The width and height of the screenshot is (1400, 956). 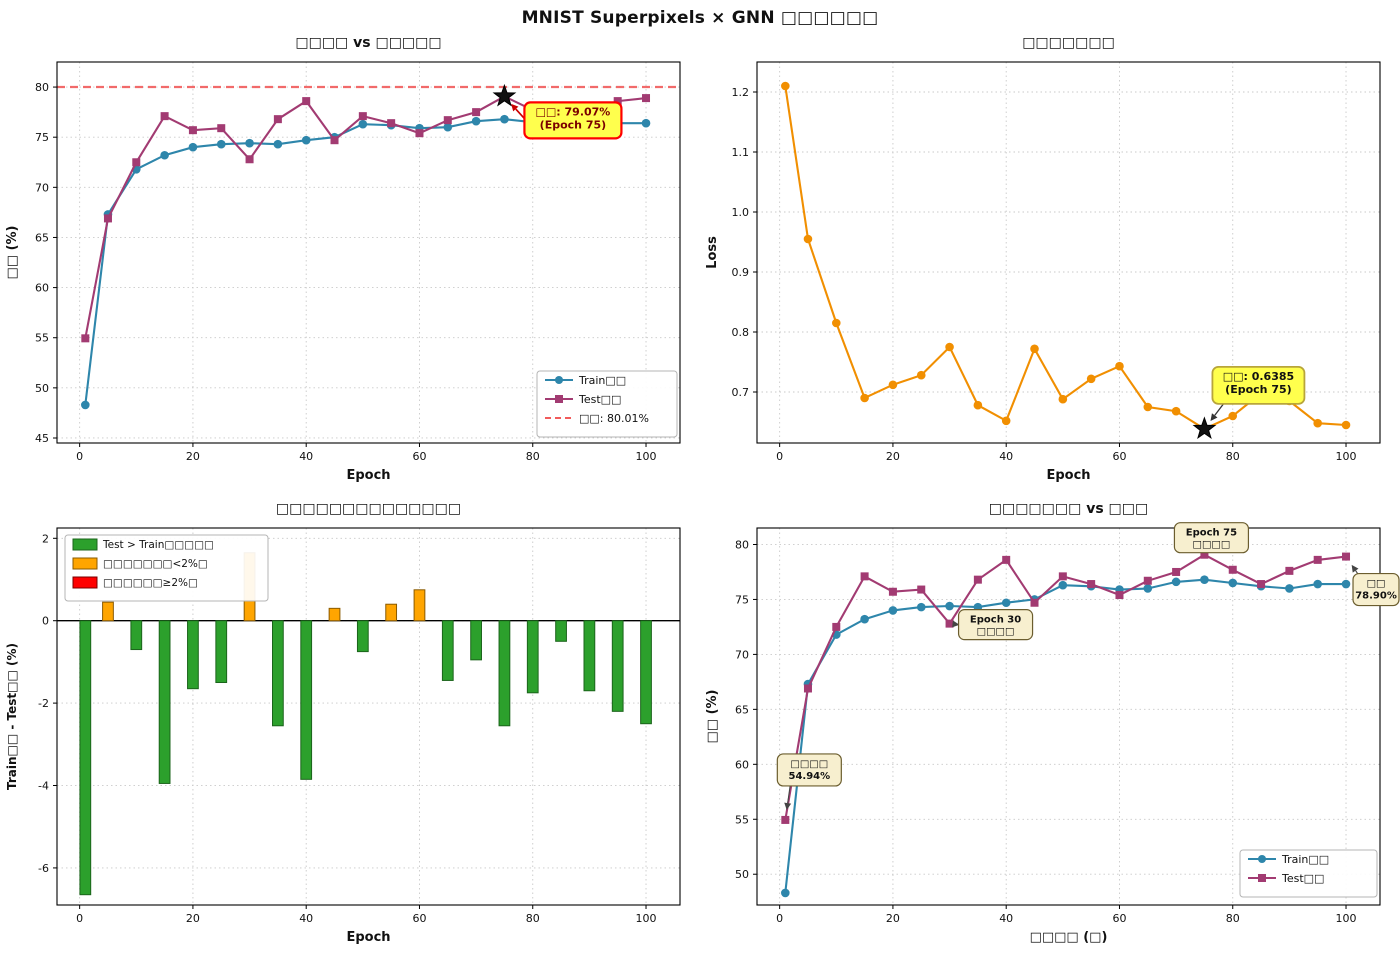 What do you see at coordinates (741, 272) in the screenshot?
I see `svg-text: 0.9` at bounding box center [741, 272].